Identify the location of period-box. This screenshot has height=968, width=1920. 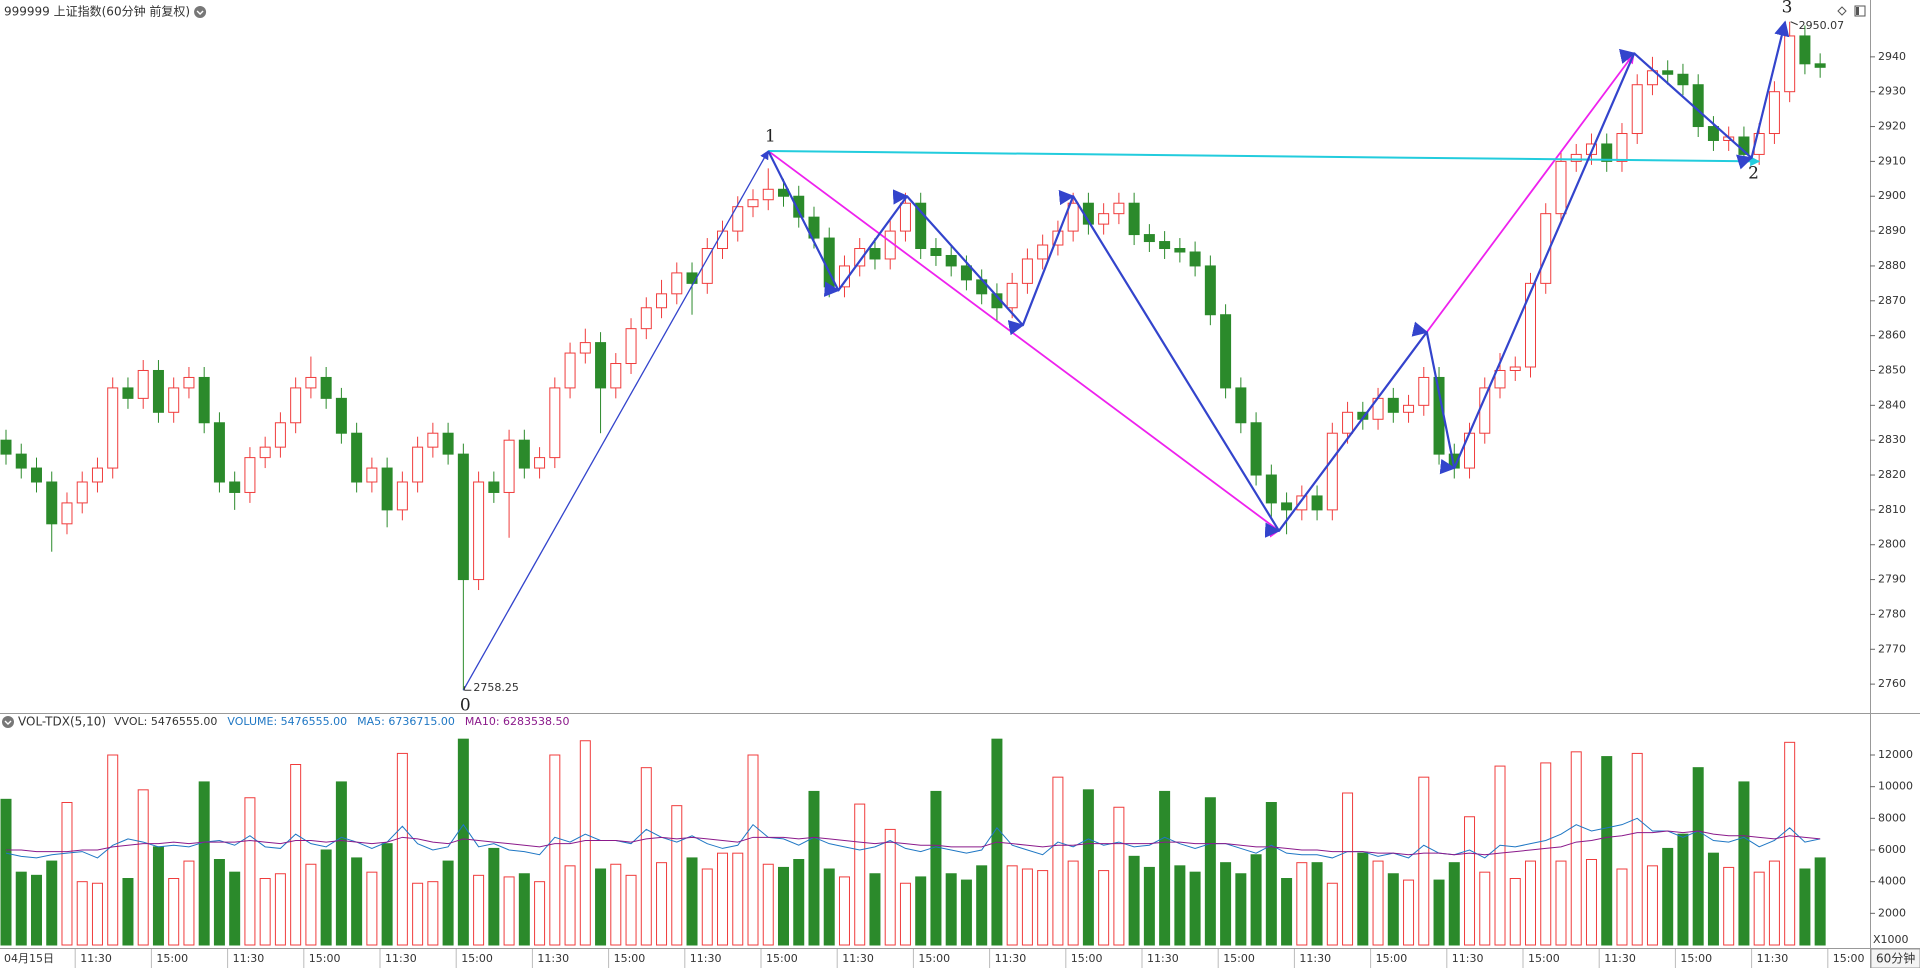
(1895, 958).